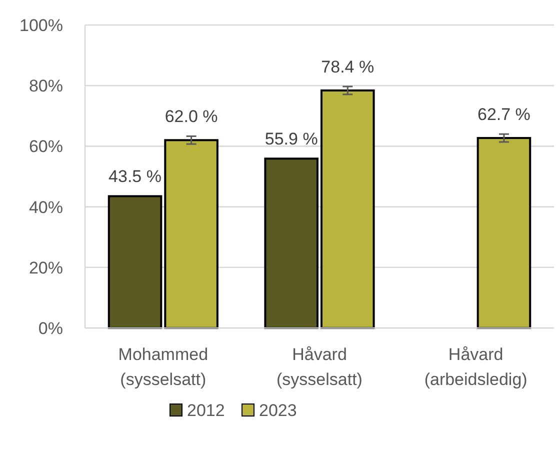 Image resolution: width=556 pixels, height=450 pixels. I want to click on data-label: 43.5 %, so click(135, 176).